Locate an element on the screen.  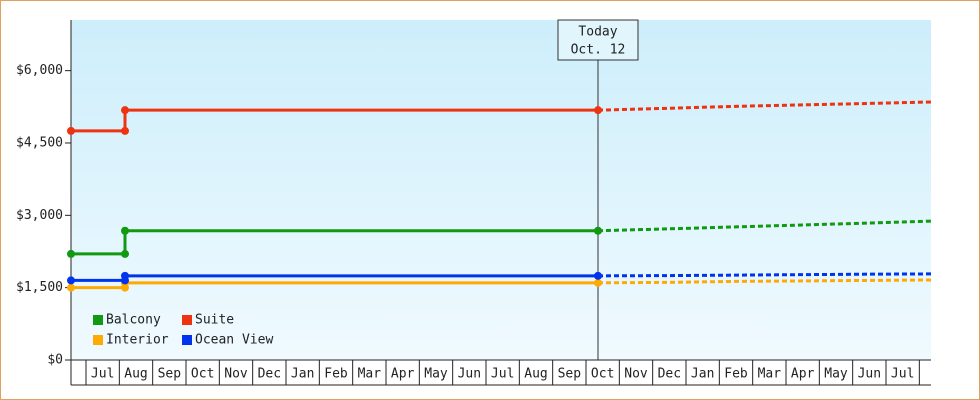
today-title: Today is located at coordinates (597, 32).